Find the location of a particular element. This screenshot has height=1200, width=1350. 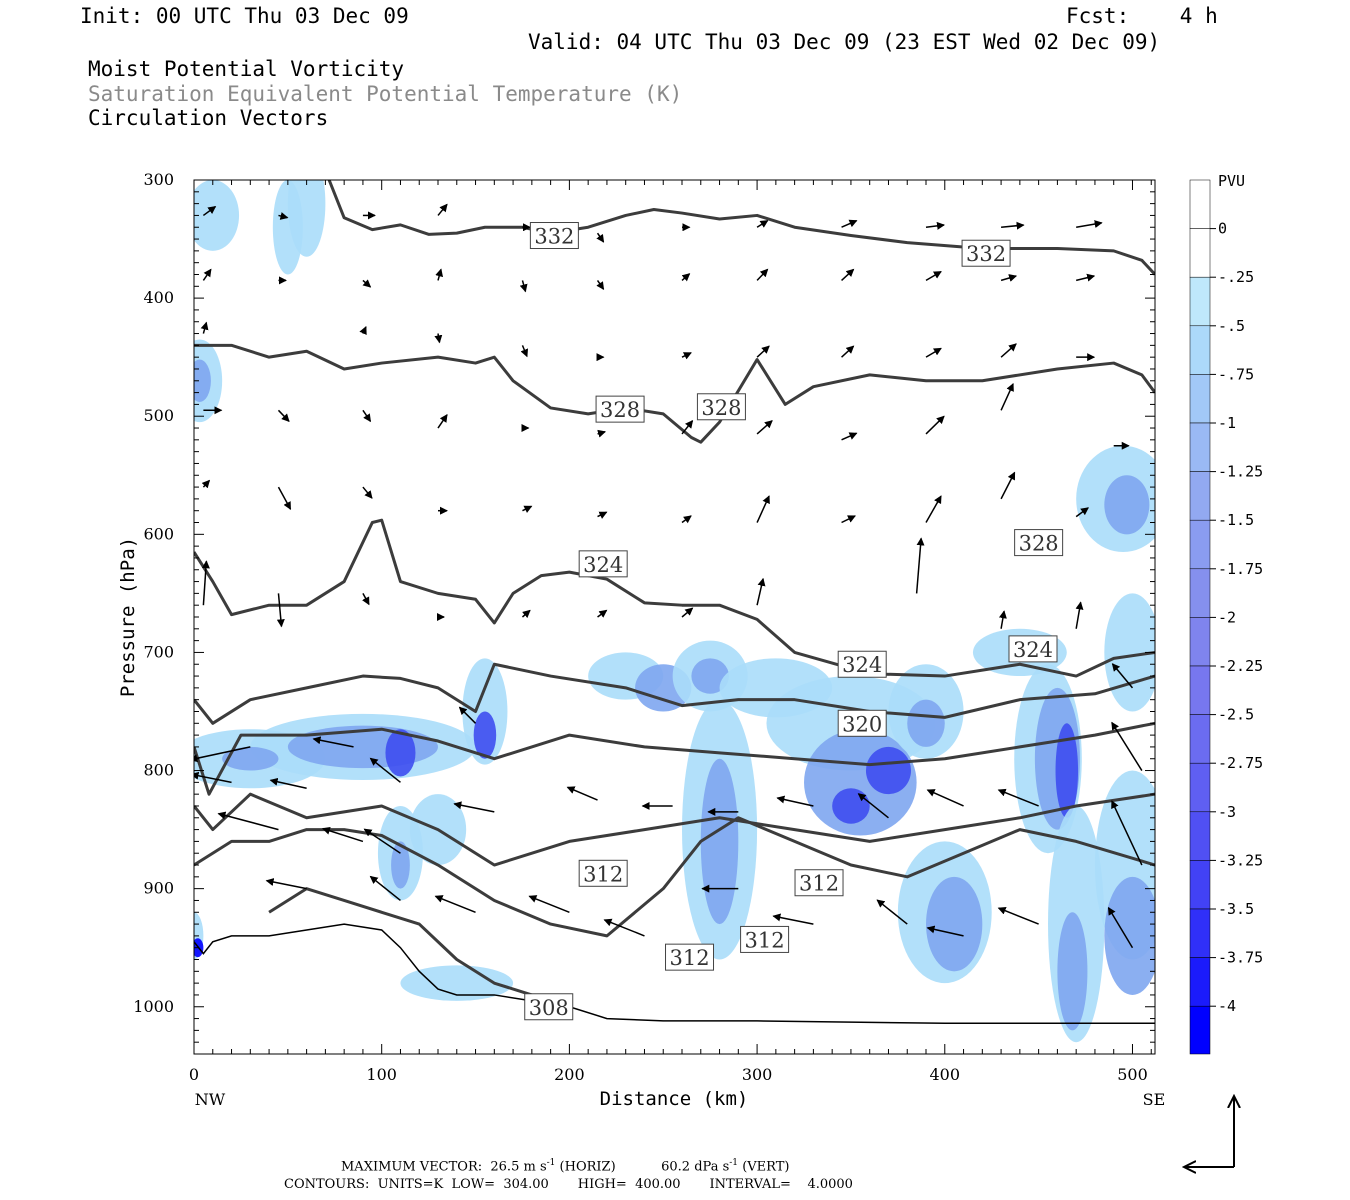

vert-tag: (VERT) is located at coordinates (766, 1167).